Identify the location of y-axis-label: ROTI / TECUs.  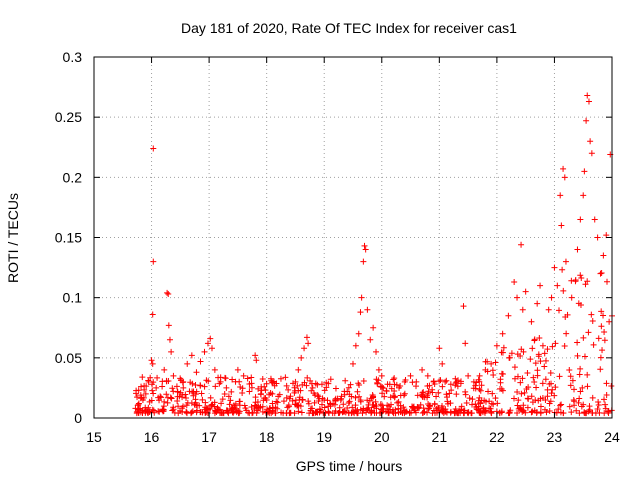
(13, 238).